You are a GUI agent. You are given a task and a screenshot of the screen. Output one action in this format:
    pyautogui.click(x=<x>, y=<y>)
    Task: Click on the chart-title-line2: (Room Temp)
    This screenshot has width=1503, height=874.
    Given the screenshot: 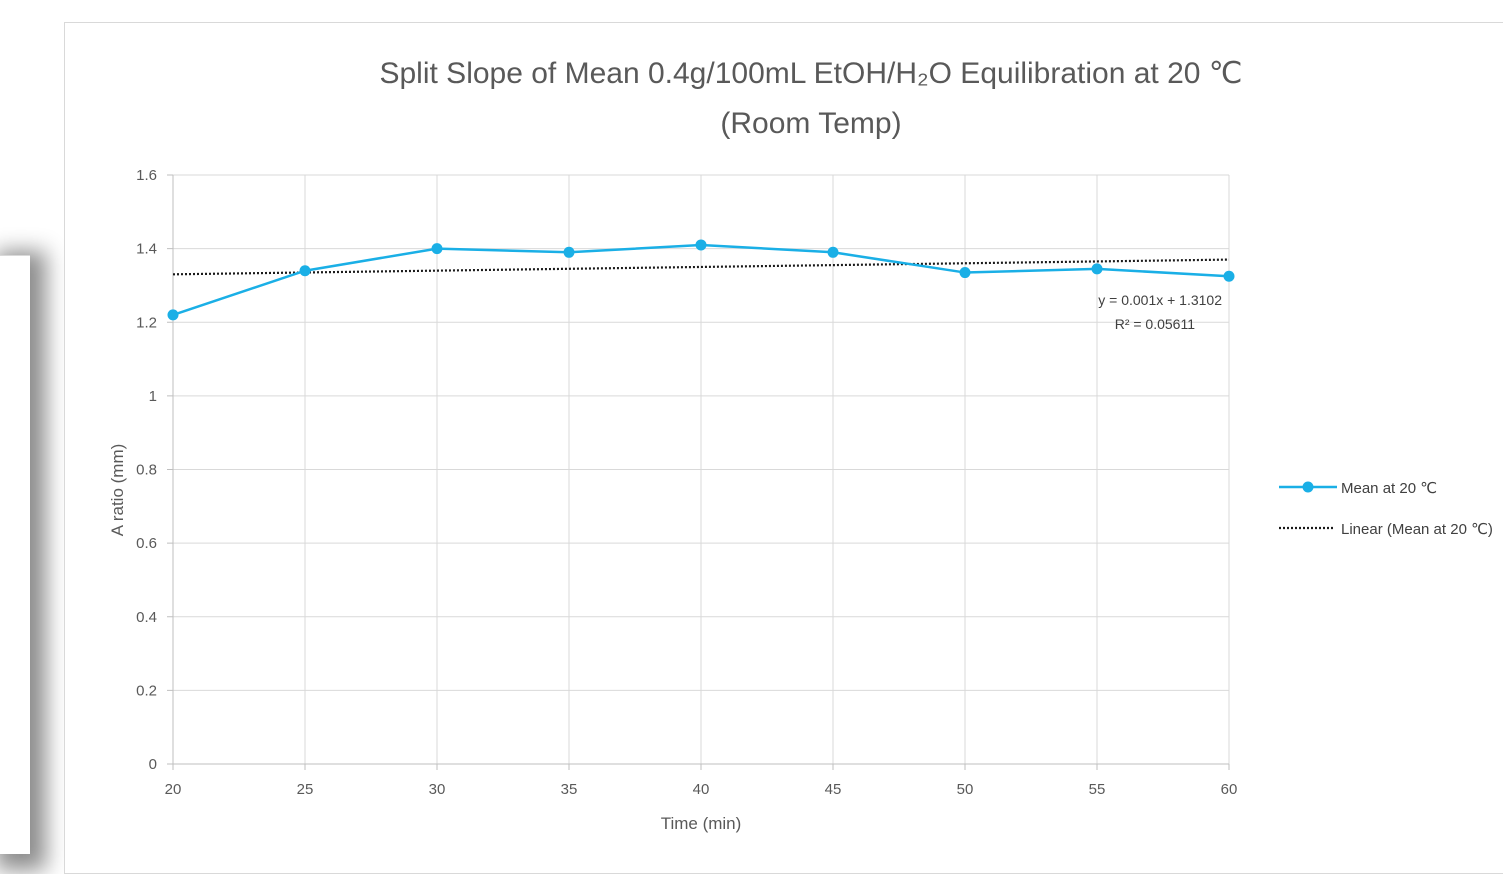 What is the action you would take?
    pyautogui.click(x=810, y=123)
    